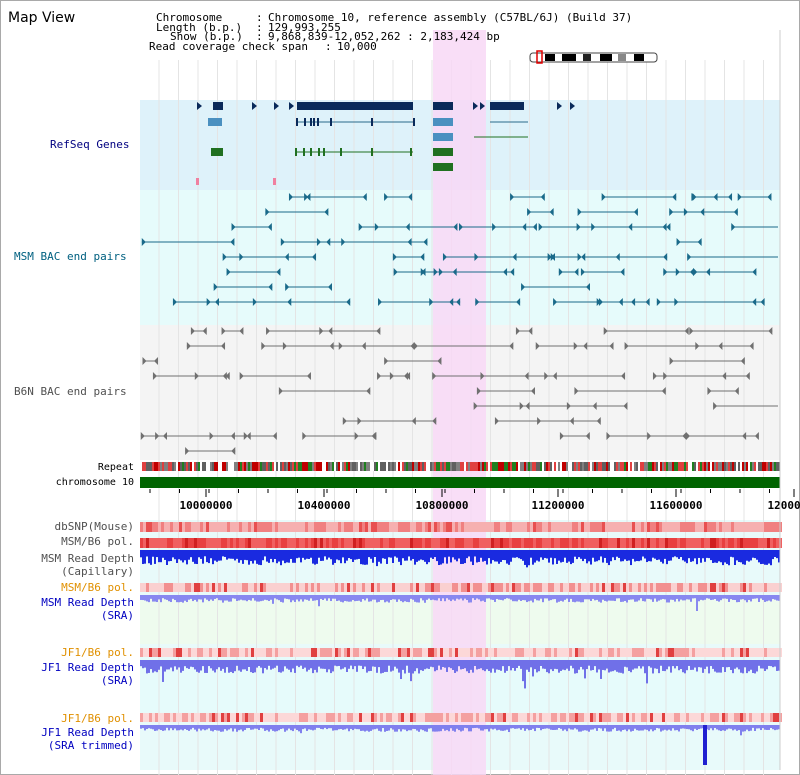 The image size is (800, 775). What do you see at coordinates (90, 144) in the screenshot?
I see `track-label-refseq: RefSeq Genes` at bounding box center [90, 144].